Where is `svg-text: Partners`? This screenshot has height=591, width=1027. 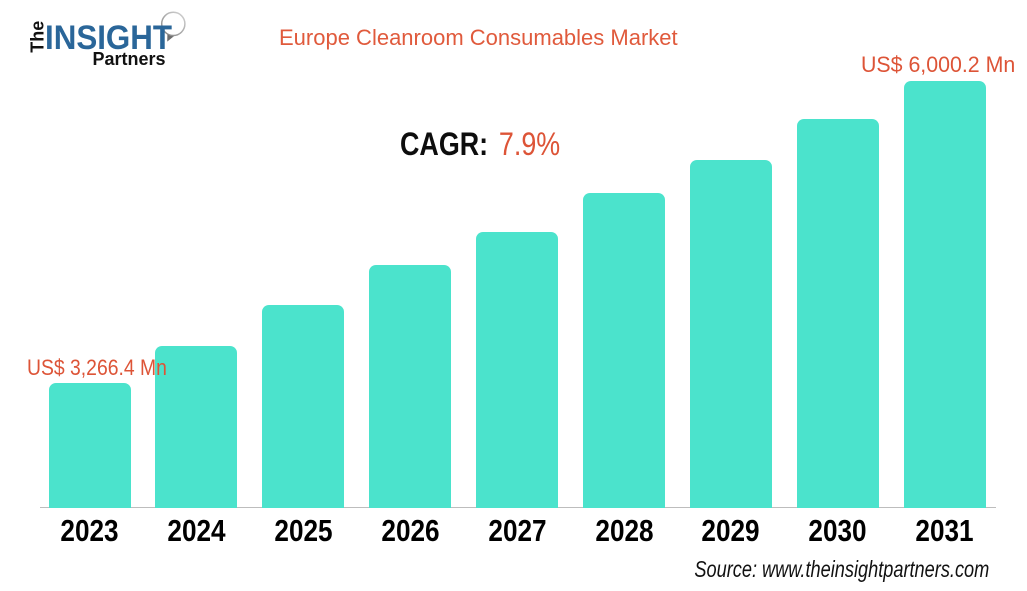
svg-text: Partners is located at coordinates (129, 59).